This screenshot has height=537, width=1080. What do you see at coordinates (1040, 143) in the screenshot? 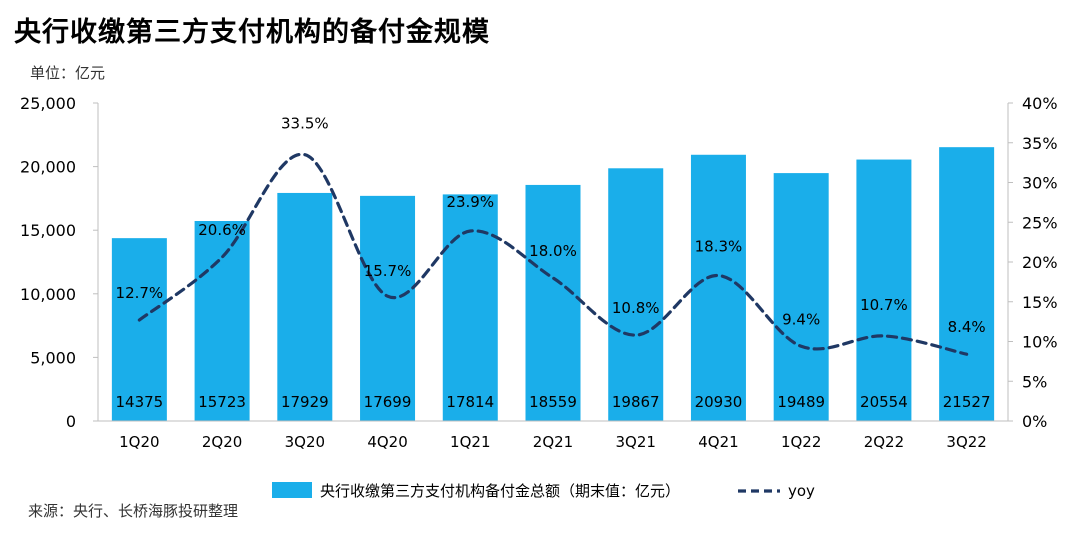
I see `right-tick-label: 35%` at bounding box center [1040, 143].